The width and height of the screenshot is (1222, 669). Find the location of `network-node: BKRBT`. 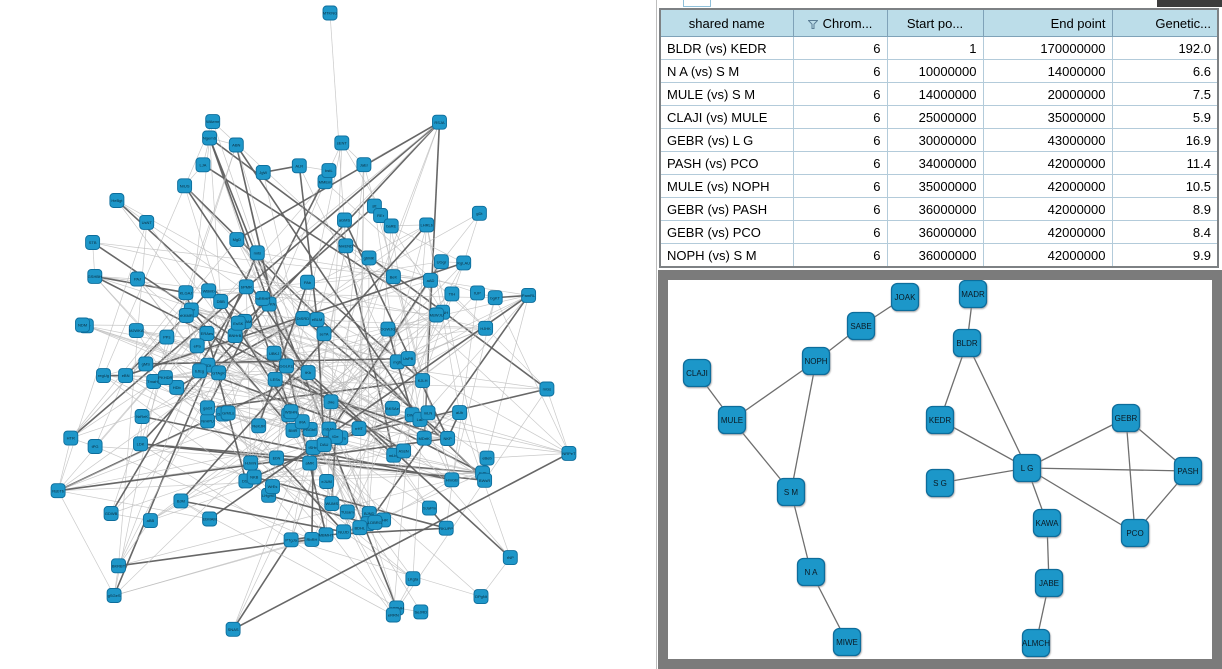

network-node: BKRBT is located at coordinates (118, 566).